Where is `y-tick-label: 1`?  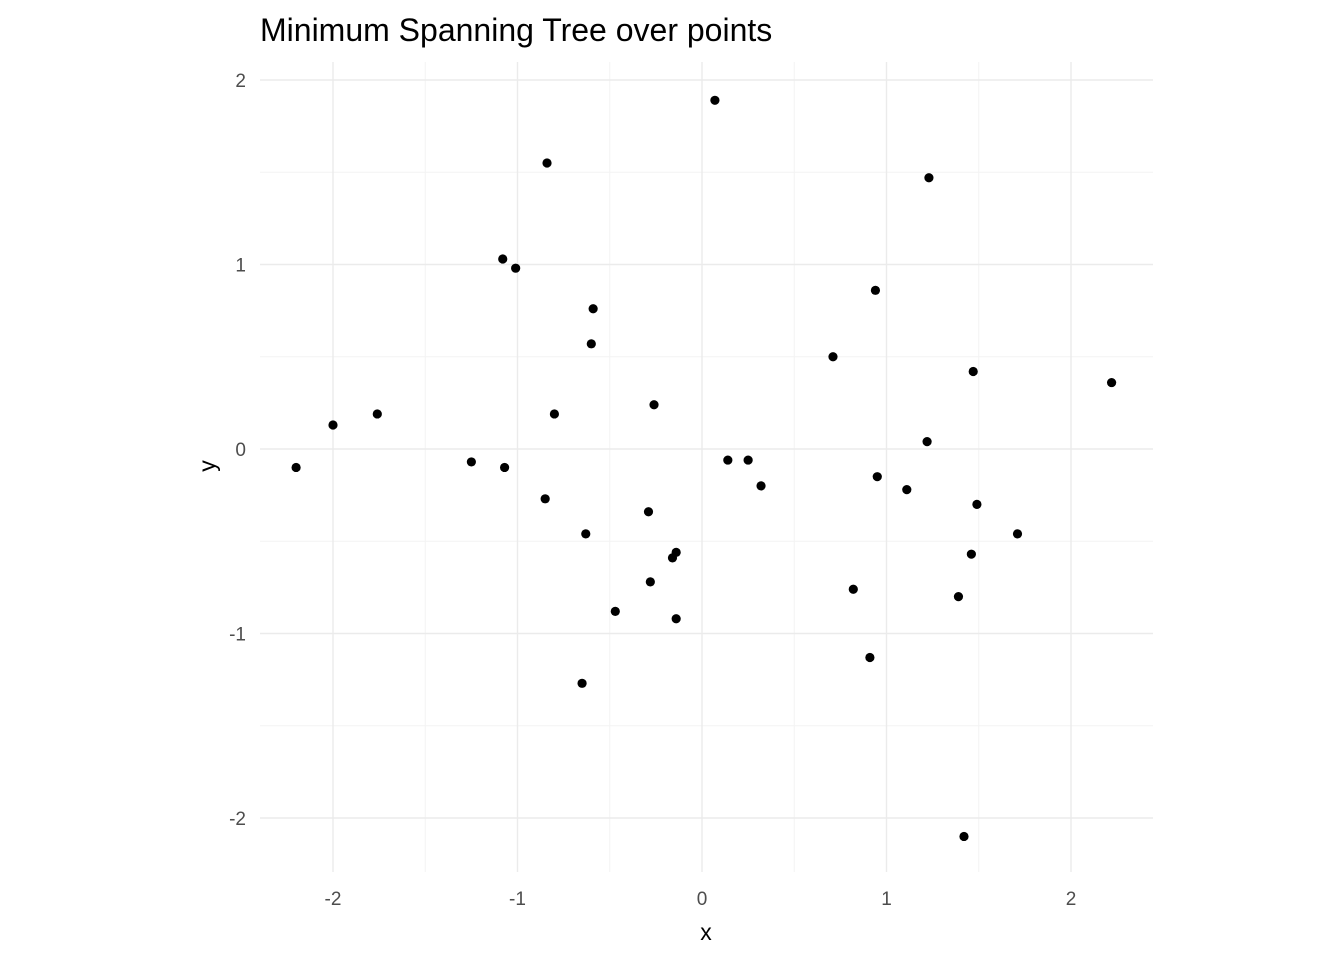 y-tick-label: 1 is located at coordinates (240, 266).